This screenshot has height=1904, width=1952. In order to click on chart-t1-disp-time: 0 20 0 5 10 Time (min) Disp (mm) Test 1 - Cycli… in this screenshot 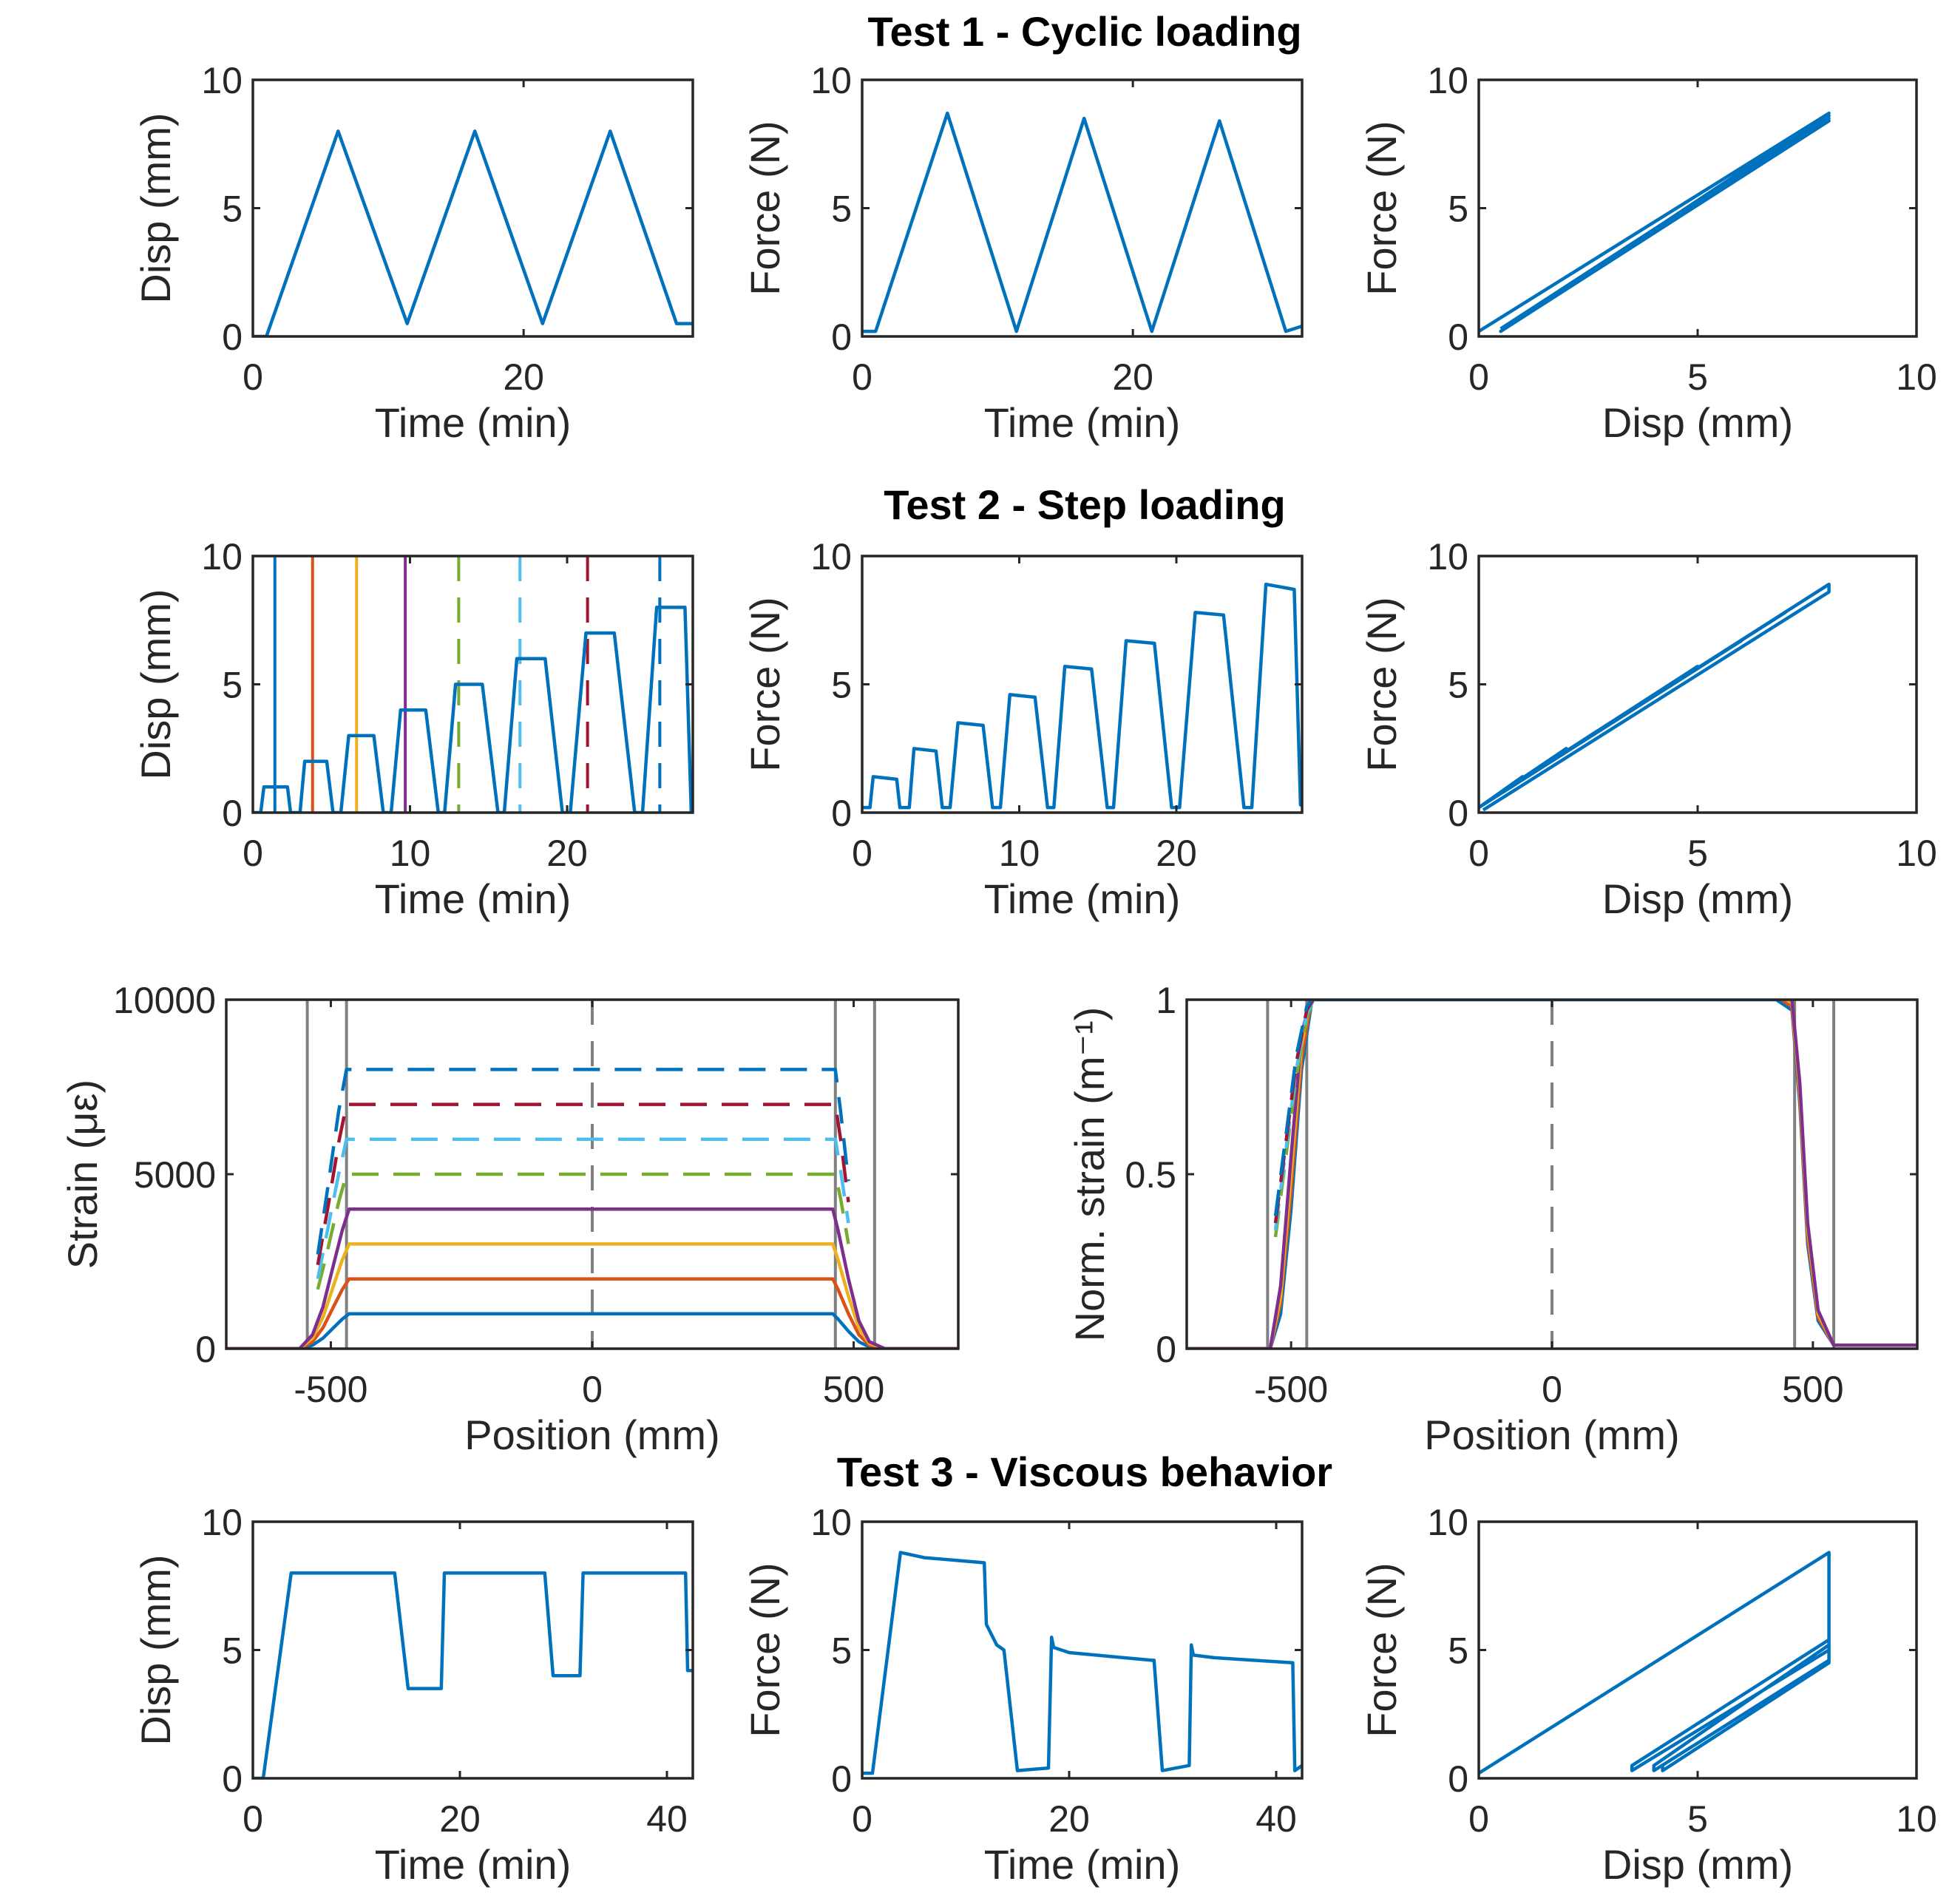, I will do `click(717, 227)`.